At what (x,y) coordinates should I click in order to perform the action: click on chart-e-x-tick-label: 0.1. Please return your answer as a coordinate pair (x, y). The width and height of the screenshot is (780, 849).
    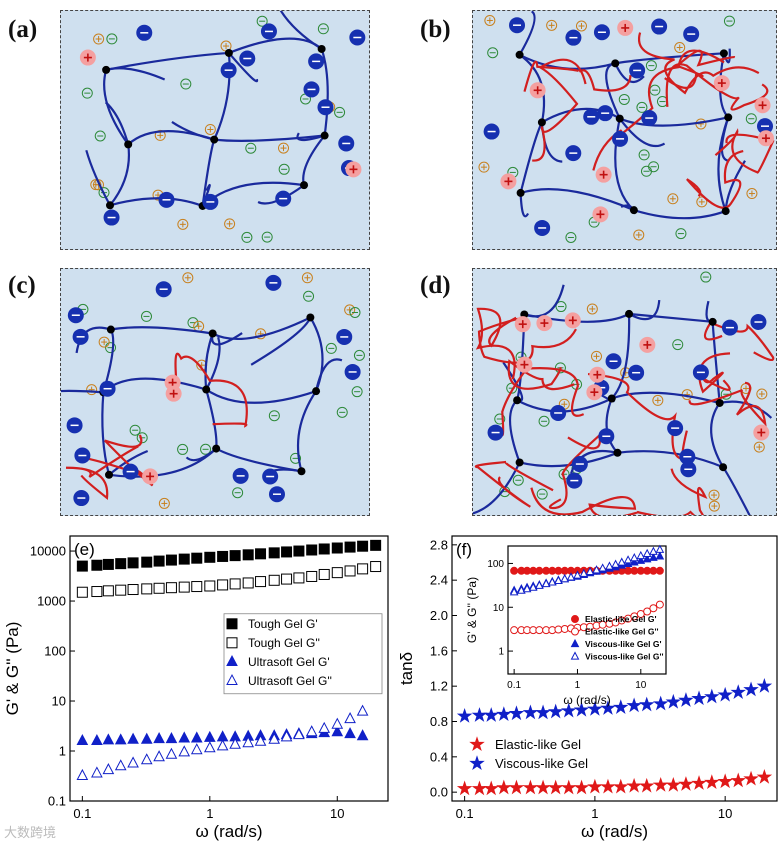
    Looking at the image, I should click on (82, 813).